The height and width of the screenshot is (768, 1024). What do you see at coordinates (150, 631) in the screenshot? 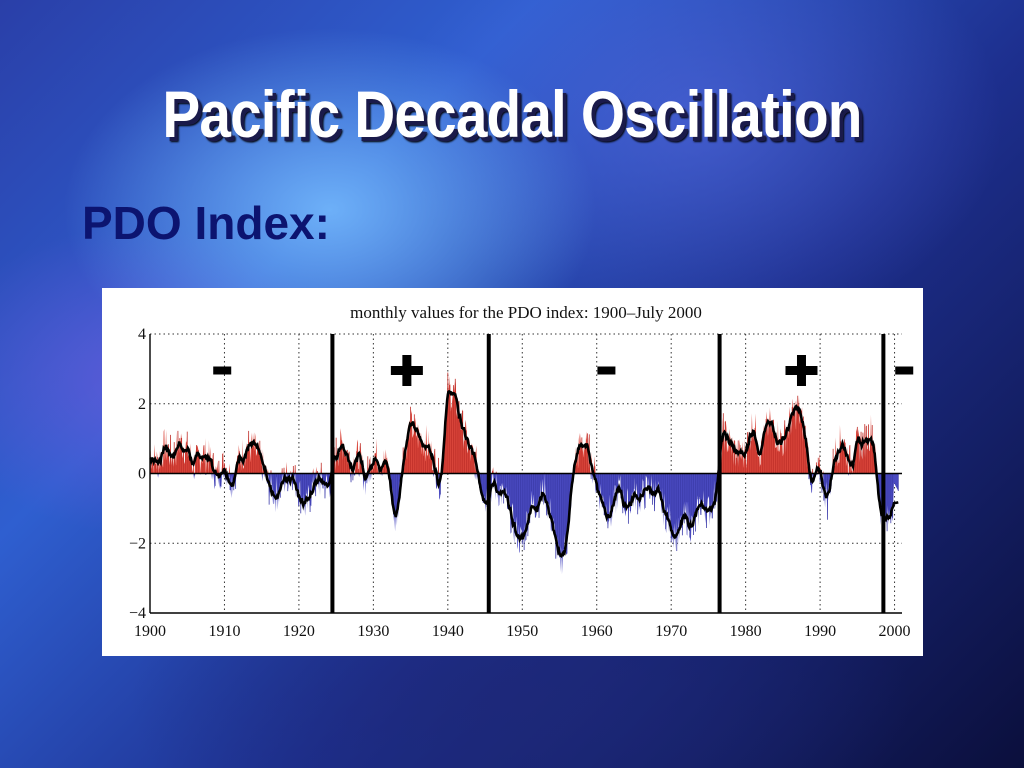
I see `x-tick-label: 1900` at bounding box center [150, 631].